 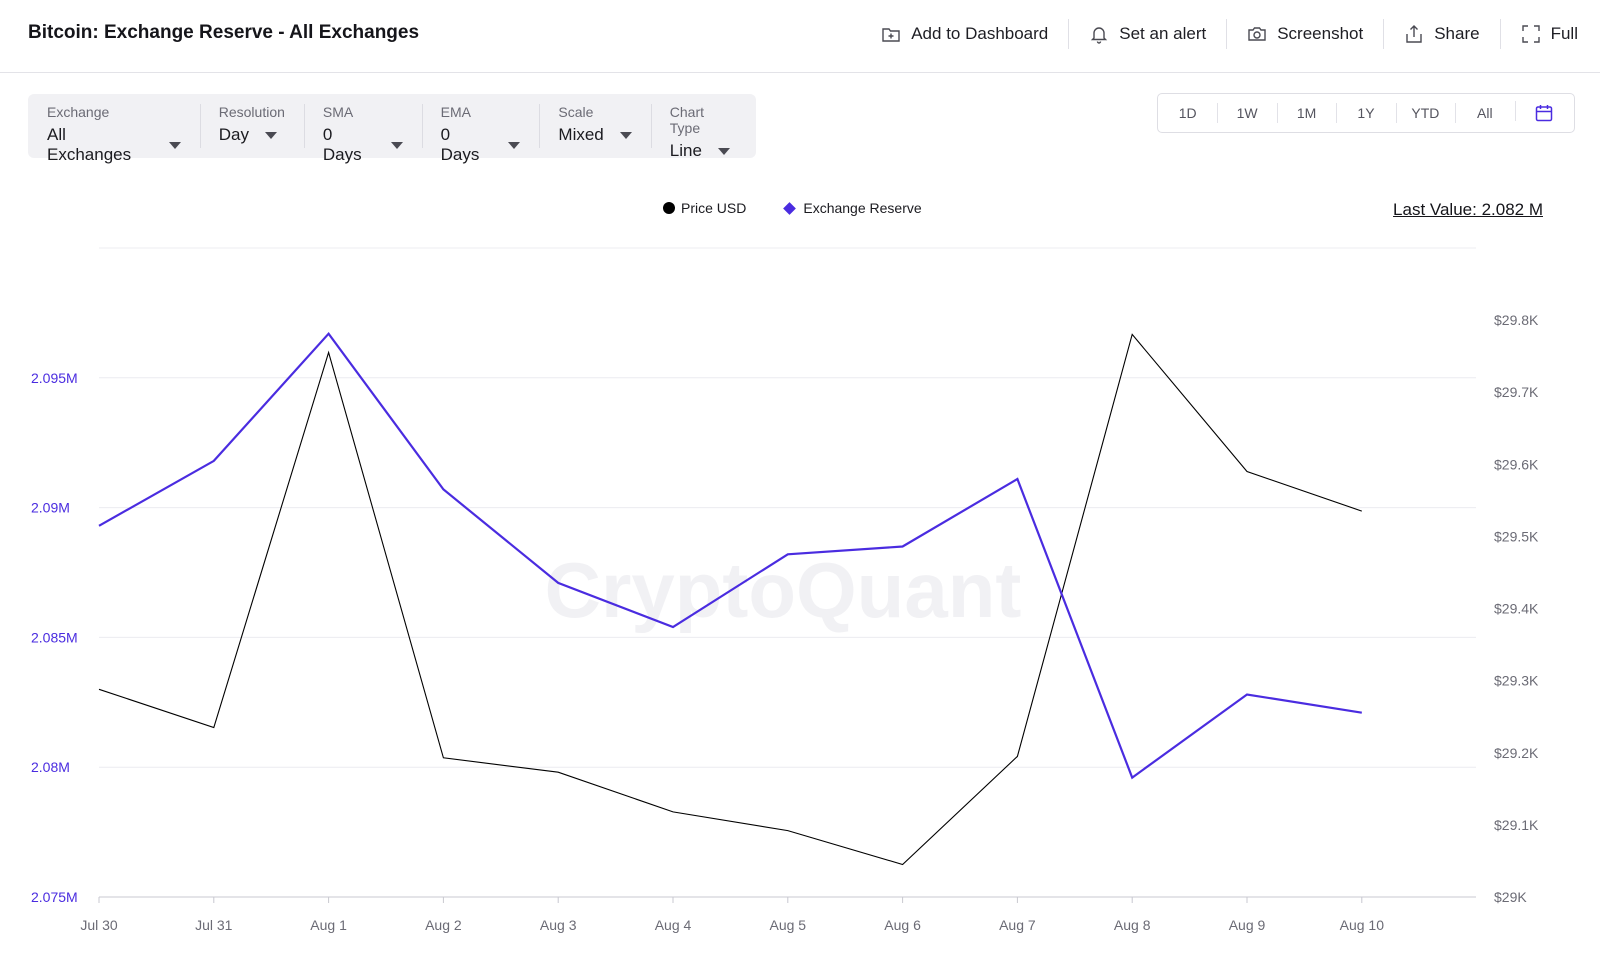 I want to click on x-tick-label: Aug 1, so click(x=328, y=925).